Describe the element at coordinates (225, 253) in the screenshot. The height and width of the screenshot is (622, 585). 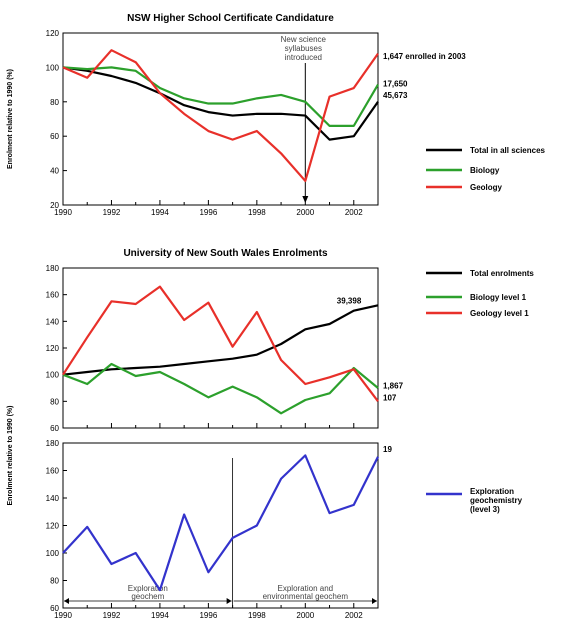
I see `chart-title: University of New South Wales Enrolments` at that location.